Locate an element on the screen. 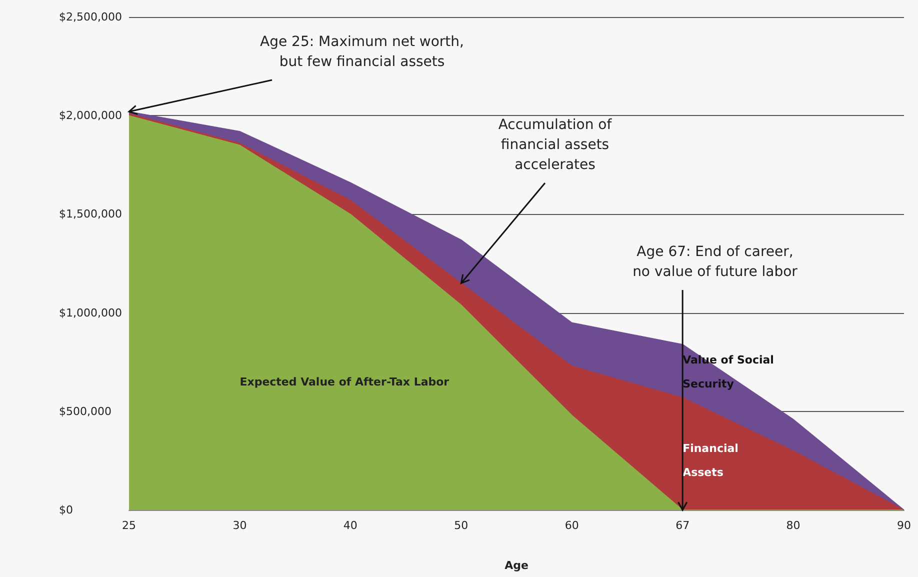 Image resolution: width=918 pixels, height=577 pixels. annotation: Age 25: Maximum net worth, but few financial assets is located at coordinates (362, 52).